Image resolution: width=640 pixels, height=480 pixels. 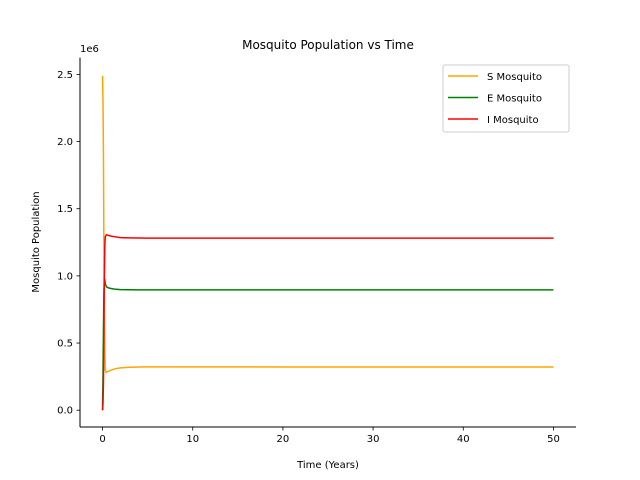 I want to click on legend-box, so click(x=506, y=98).